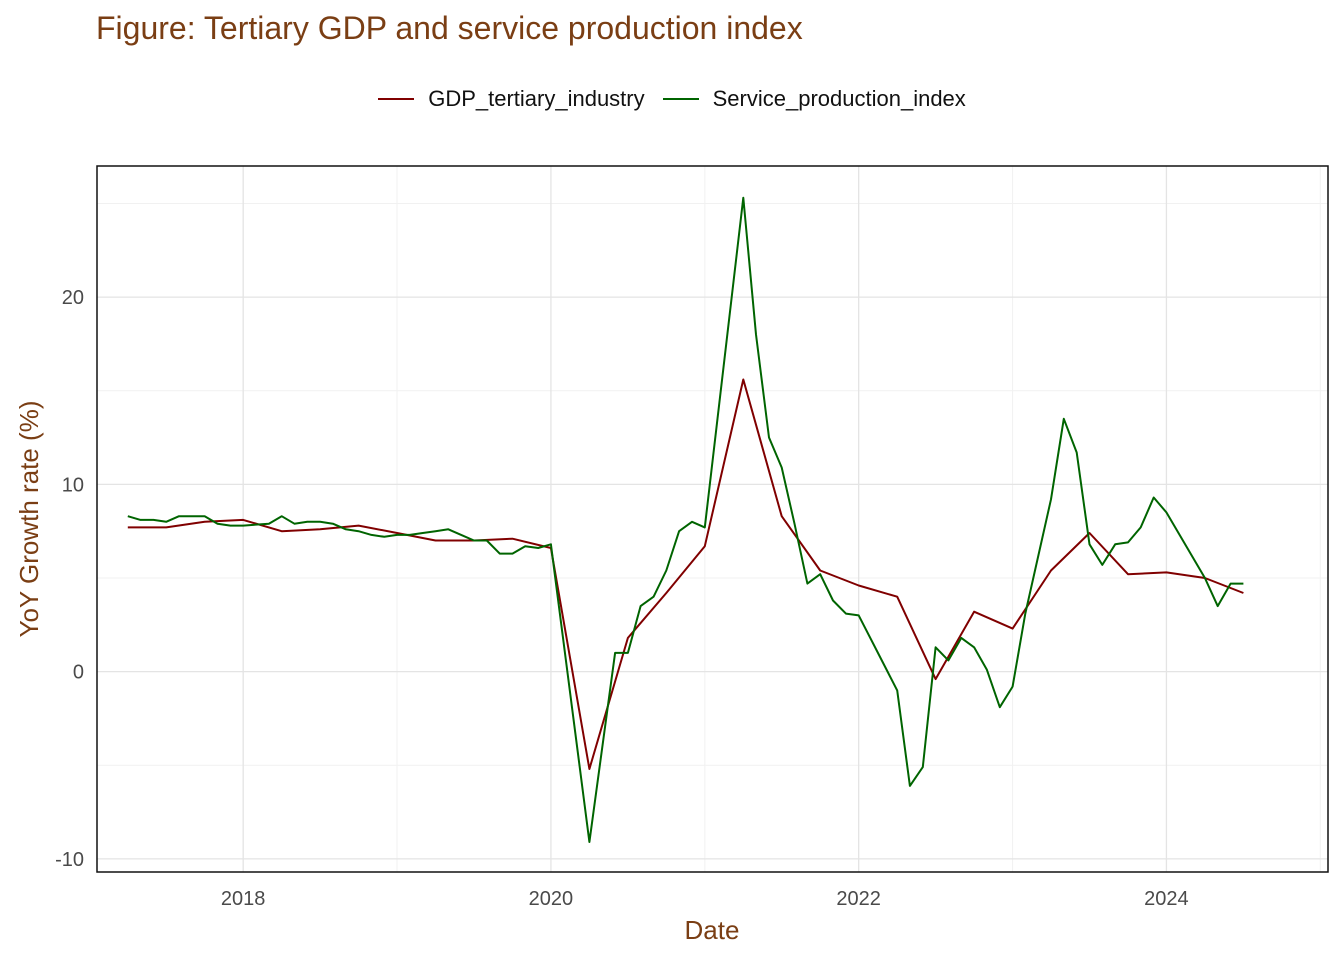 The width and height of the screenshot is (1344, 960). What do you see at coordinates (69, 579) in the screenshot?
I see `y-axis-ticks: -10 0 10 20` at bounding box center [69, 579].